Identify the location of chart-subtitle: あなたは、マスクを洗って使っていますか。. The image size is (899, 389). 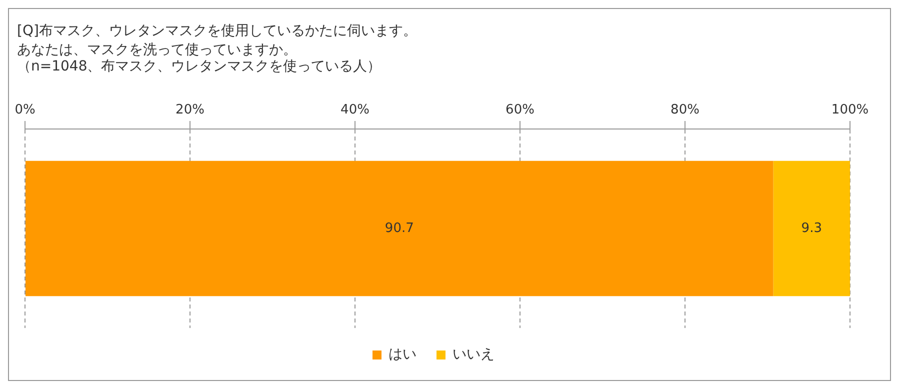
(157, 50).